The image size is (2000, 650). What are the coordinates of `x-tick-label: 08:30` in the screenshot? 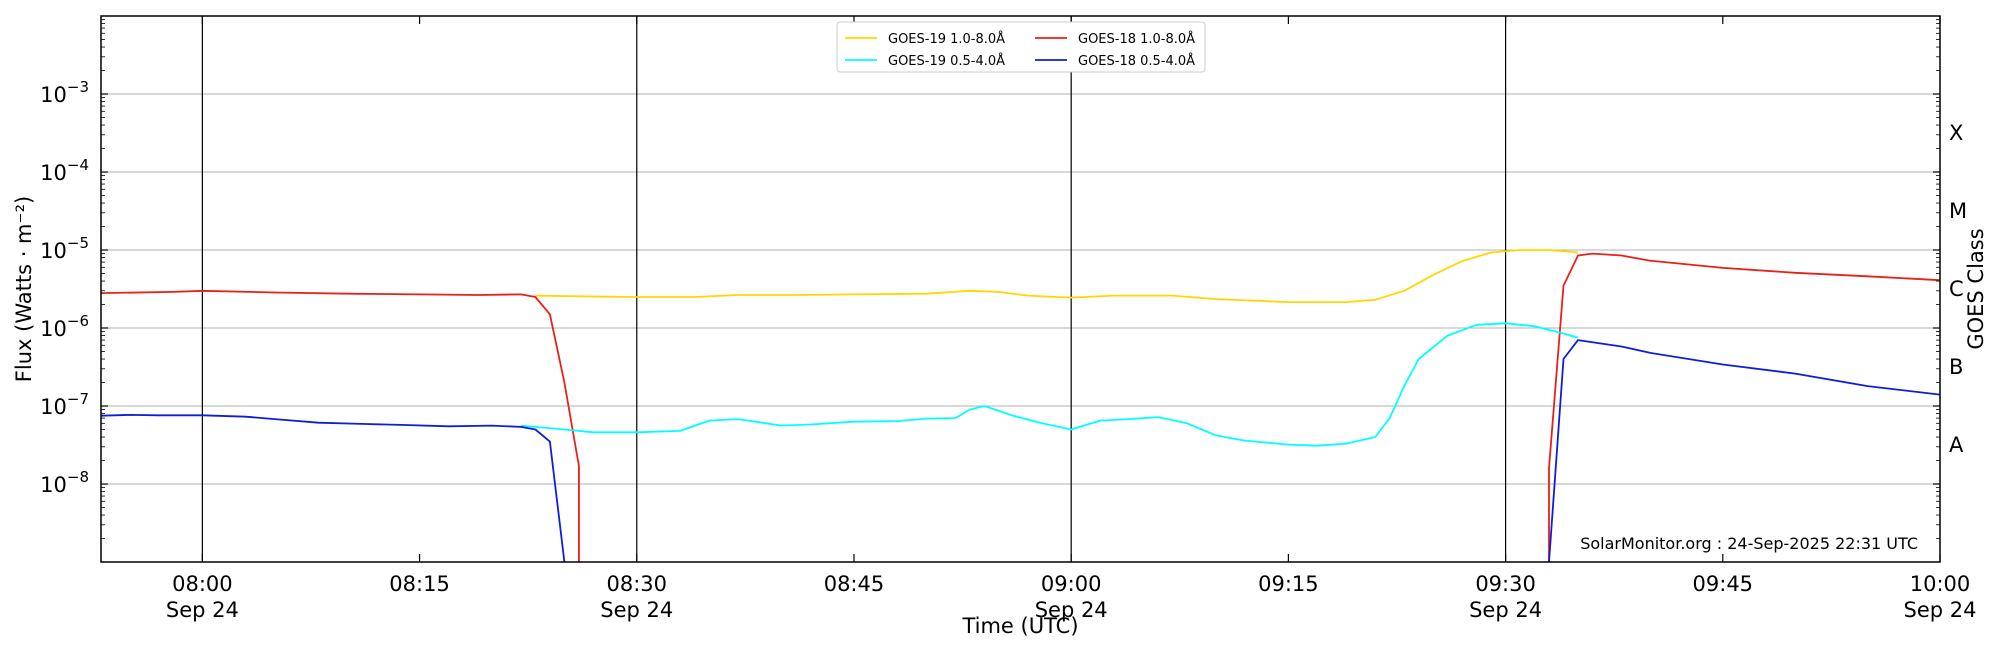 It's located at (637, 584).